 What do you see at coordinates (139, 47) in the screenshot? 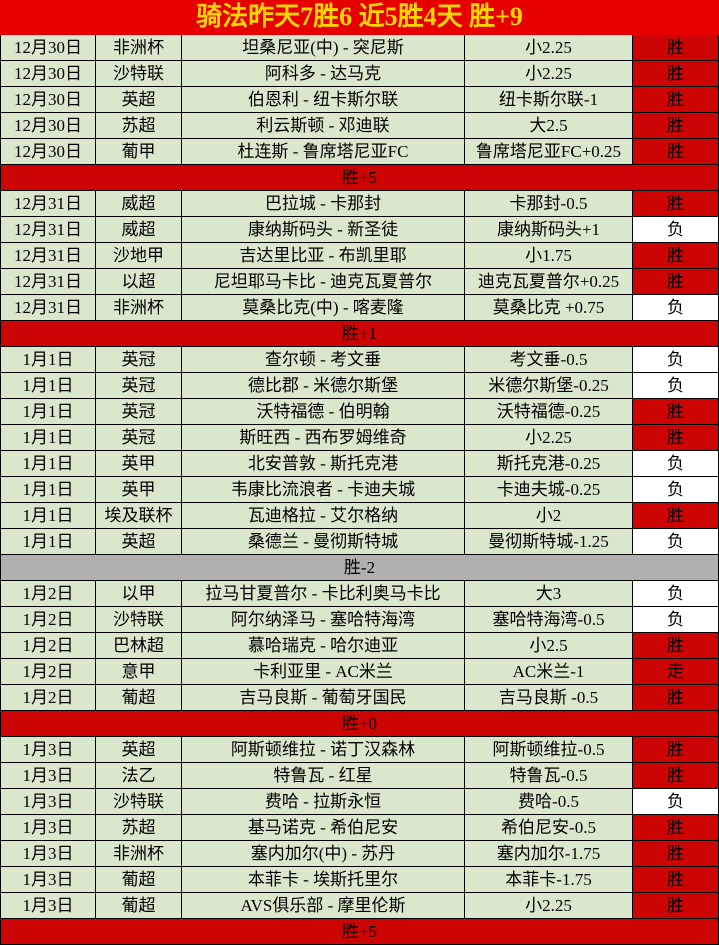
I see `league-cell: 非洲杯` at bounding box center [139, 47].